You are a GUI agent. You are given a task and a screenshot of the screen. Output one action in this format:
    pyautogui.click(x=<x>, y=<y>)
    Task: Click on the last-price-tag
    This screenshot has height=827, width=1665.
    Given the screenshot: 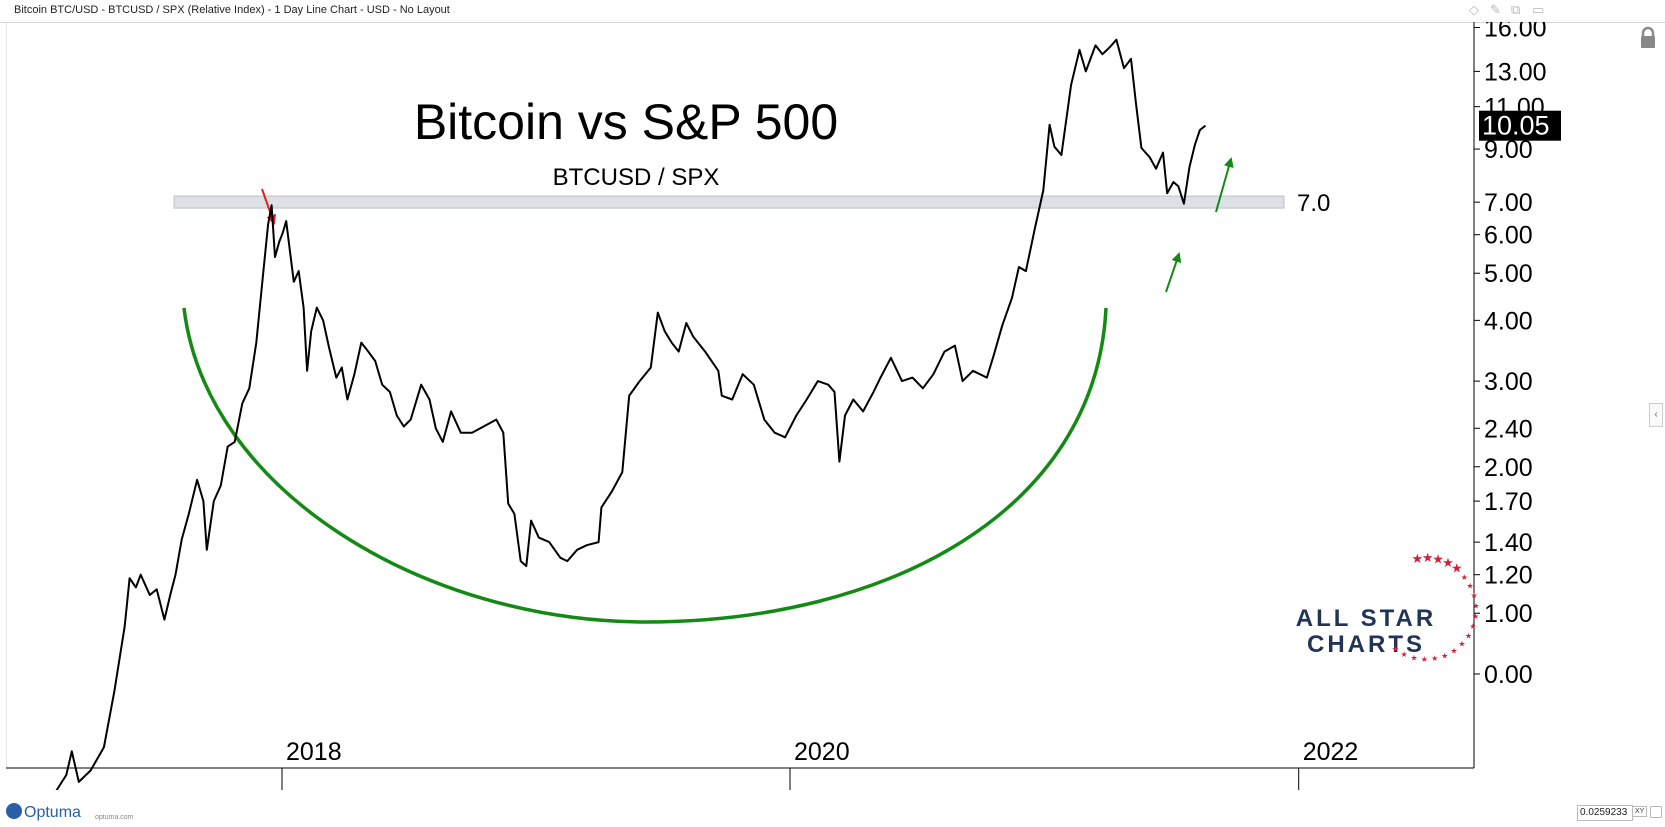 What is the action you would take?
    pyautogui.click(x=1520, y=125)
    